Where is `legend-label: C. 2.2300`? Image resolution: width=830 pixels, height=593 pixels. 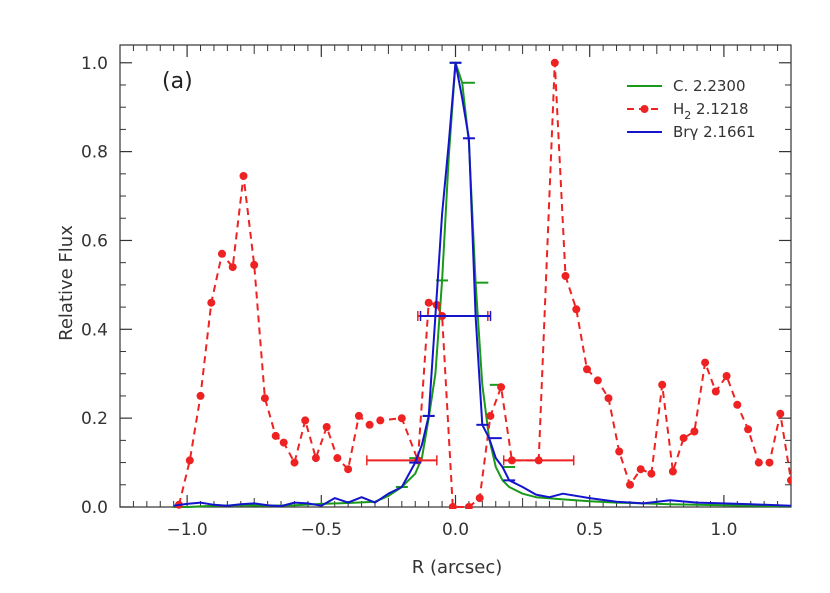 legend-label: C. 2.2300 is located at coordinates (709, 86).